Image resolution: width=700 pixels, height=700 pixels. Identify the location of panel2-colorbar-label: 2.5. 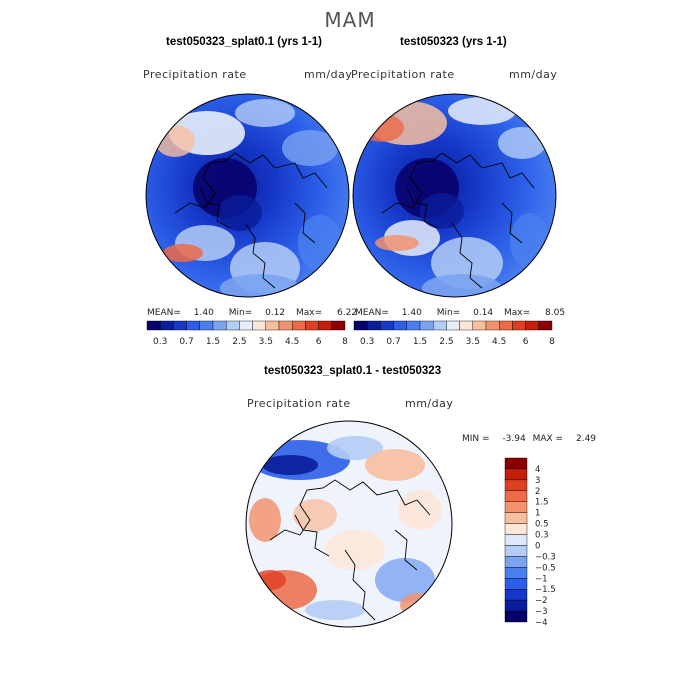
(446, 342).